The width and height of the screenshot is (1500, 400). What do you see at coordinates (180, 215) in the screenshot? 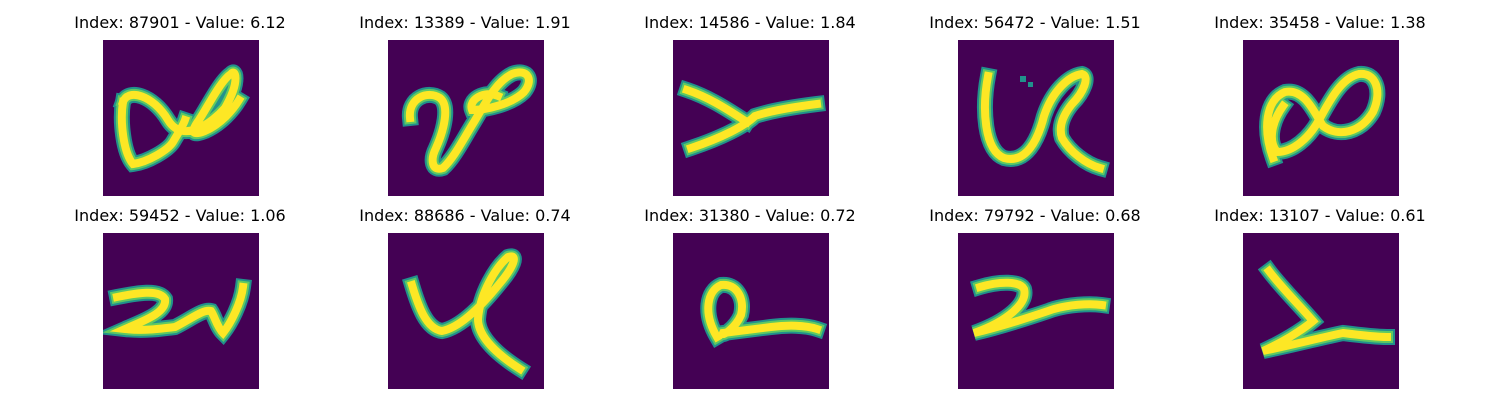
I see `panel-title: Index: 59452 - Value: 1.06` at bounding box center [180, 215].